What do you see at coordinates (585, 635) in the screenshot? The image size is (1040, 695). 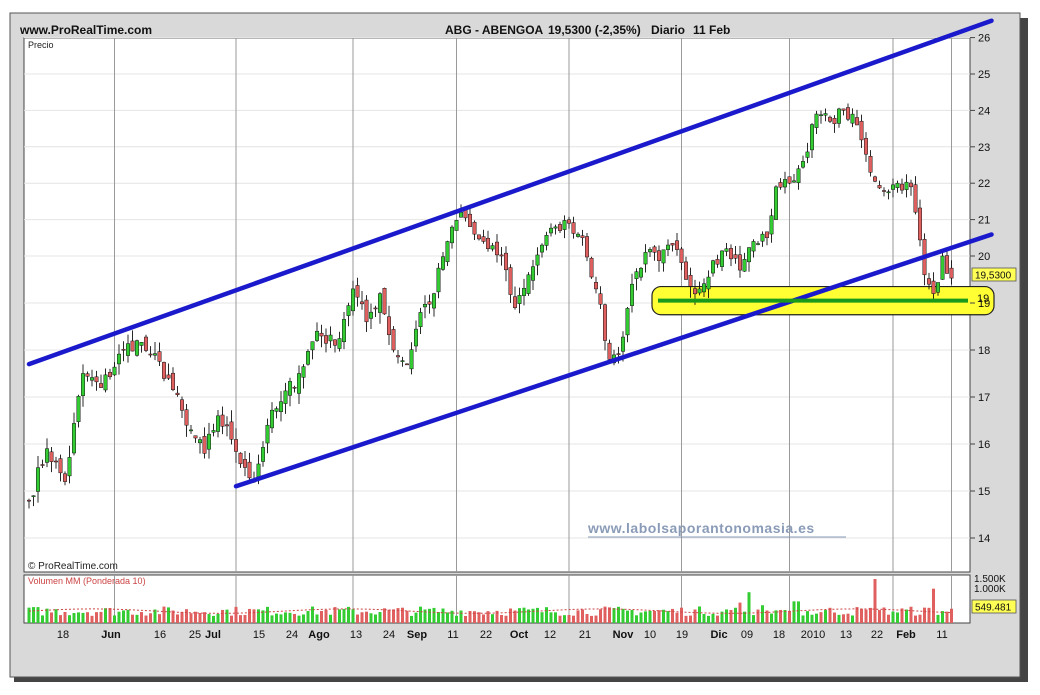 I see `x-tick-label: 21` at bounding box center [585, 635].